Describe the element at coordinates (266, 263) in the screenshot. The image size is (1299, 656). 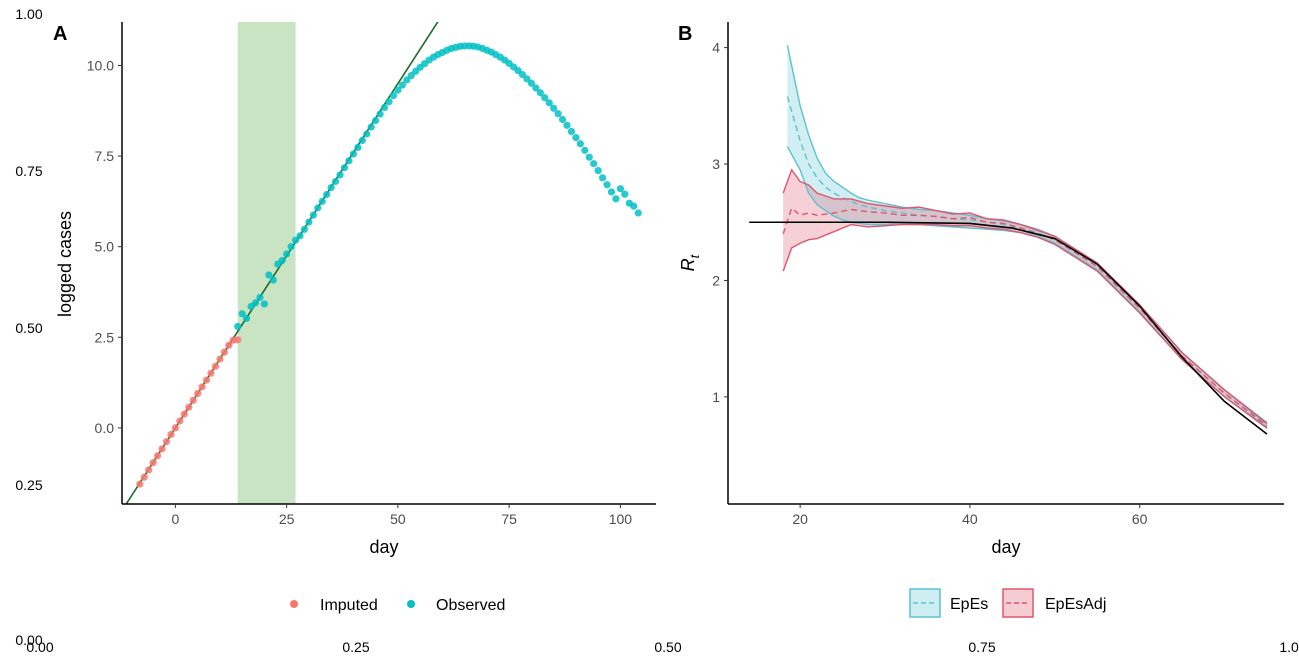
I see `intervention-window` at that location.